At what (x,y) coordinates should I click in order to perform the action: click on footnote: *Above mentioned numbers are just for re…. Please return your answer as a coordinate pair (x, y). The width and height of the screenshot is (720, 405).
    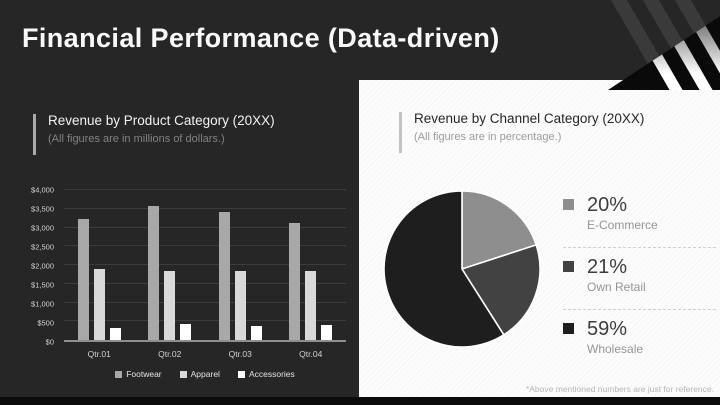
    Looking at the image, I should click on (619, 389).